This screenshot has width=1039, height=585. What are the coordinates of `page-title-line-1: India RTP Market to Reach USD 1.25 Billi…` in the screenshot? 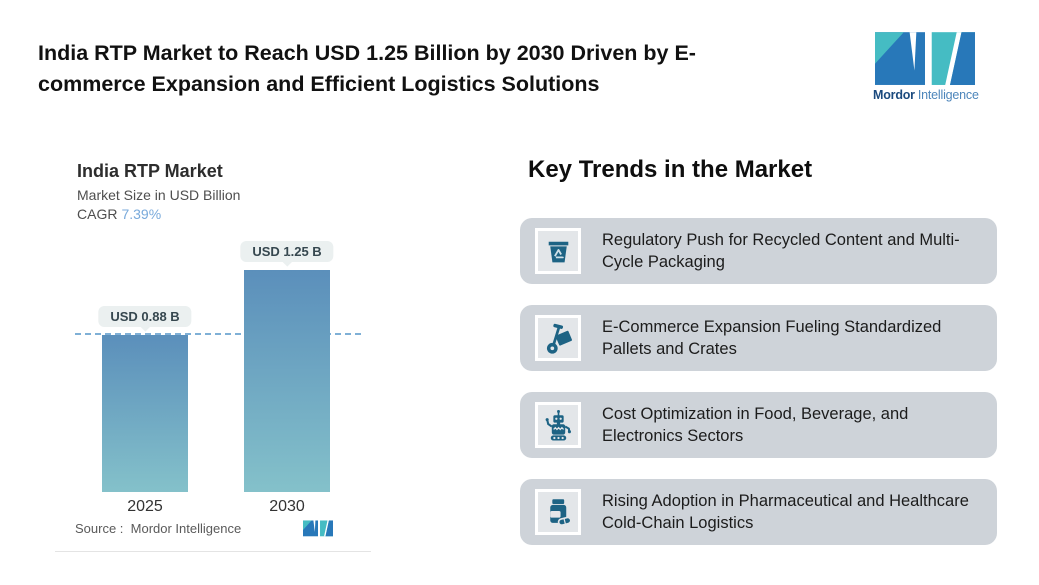 It's located at (367, 53).